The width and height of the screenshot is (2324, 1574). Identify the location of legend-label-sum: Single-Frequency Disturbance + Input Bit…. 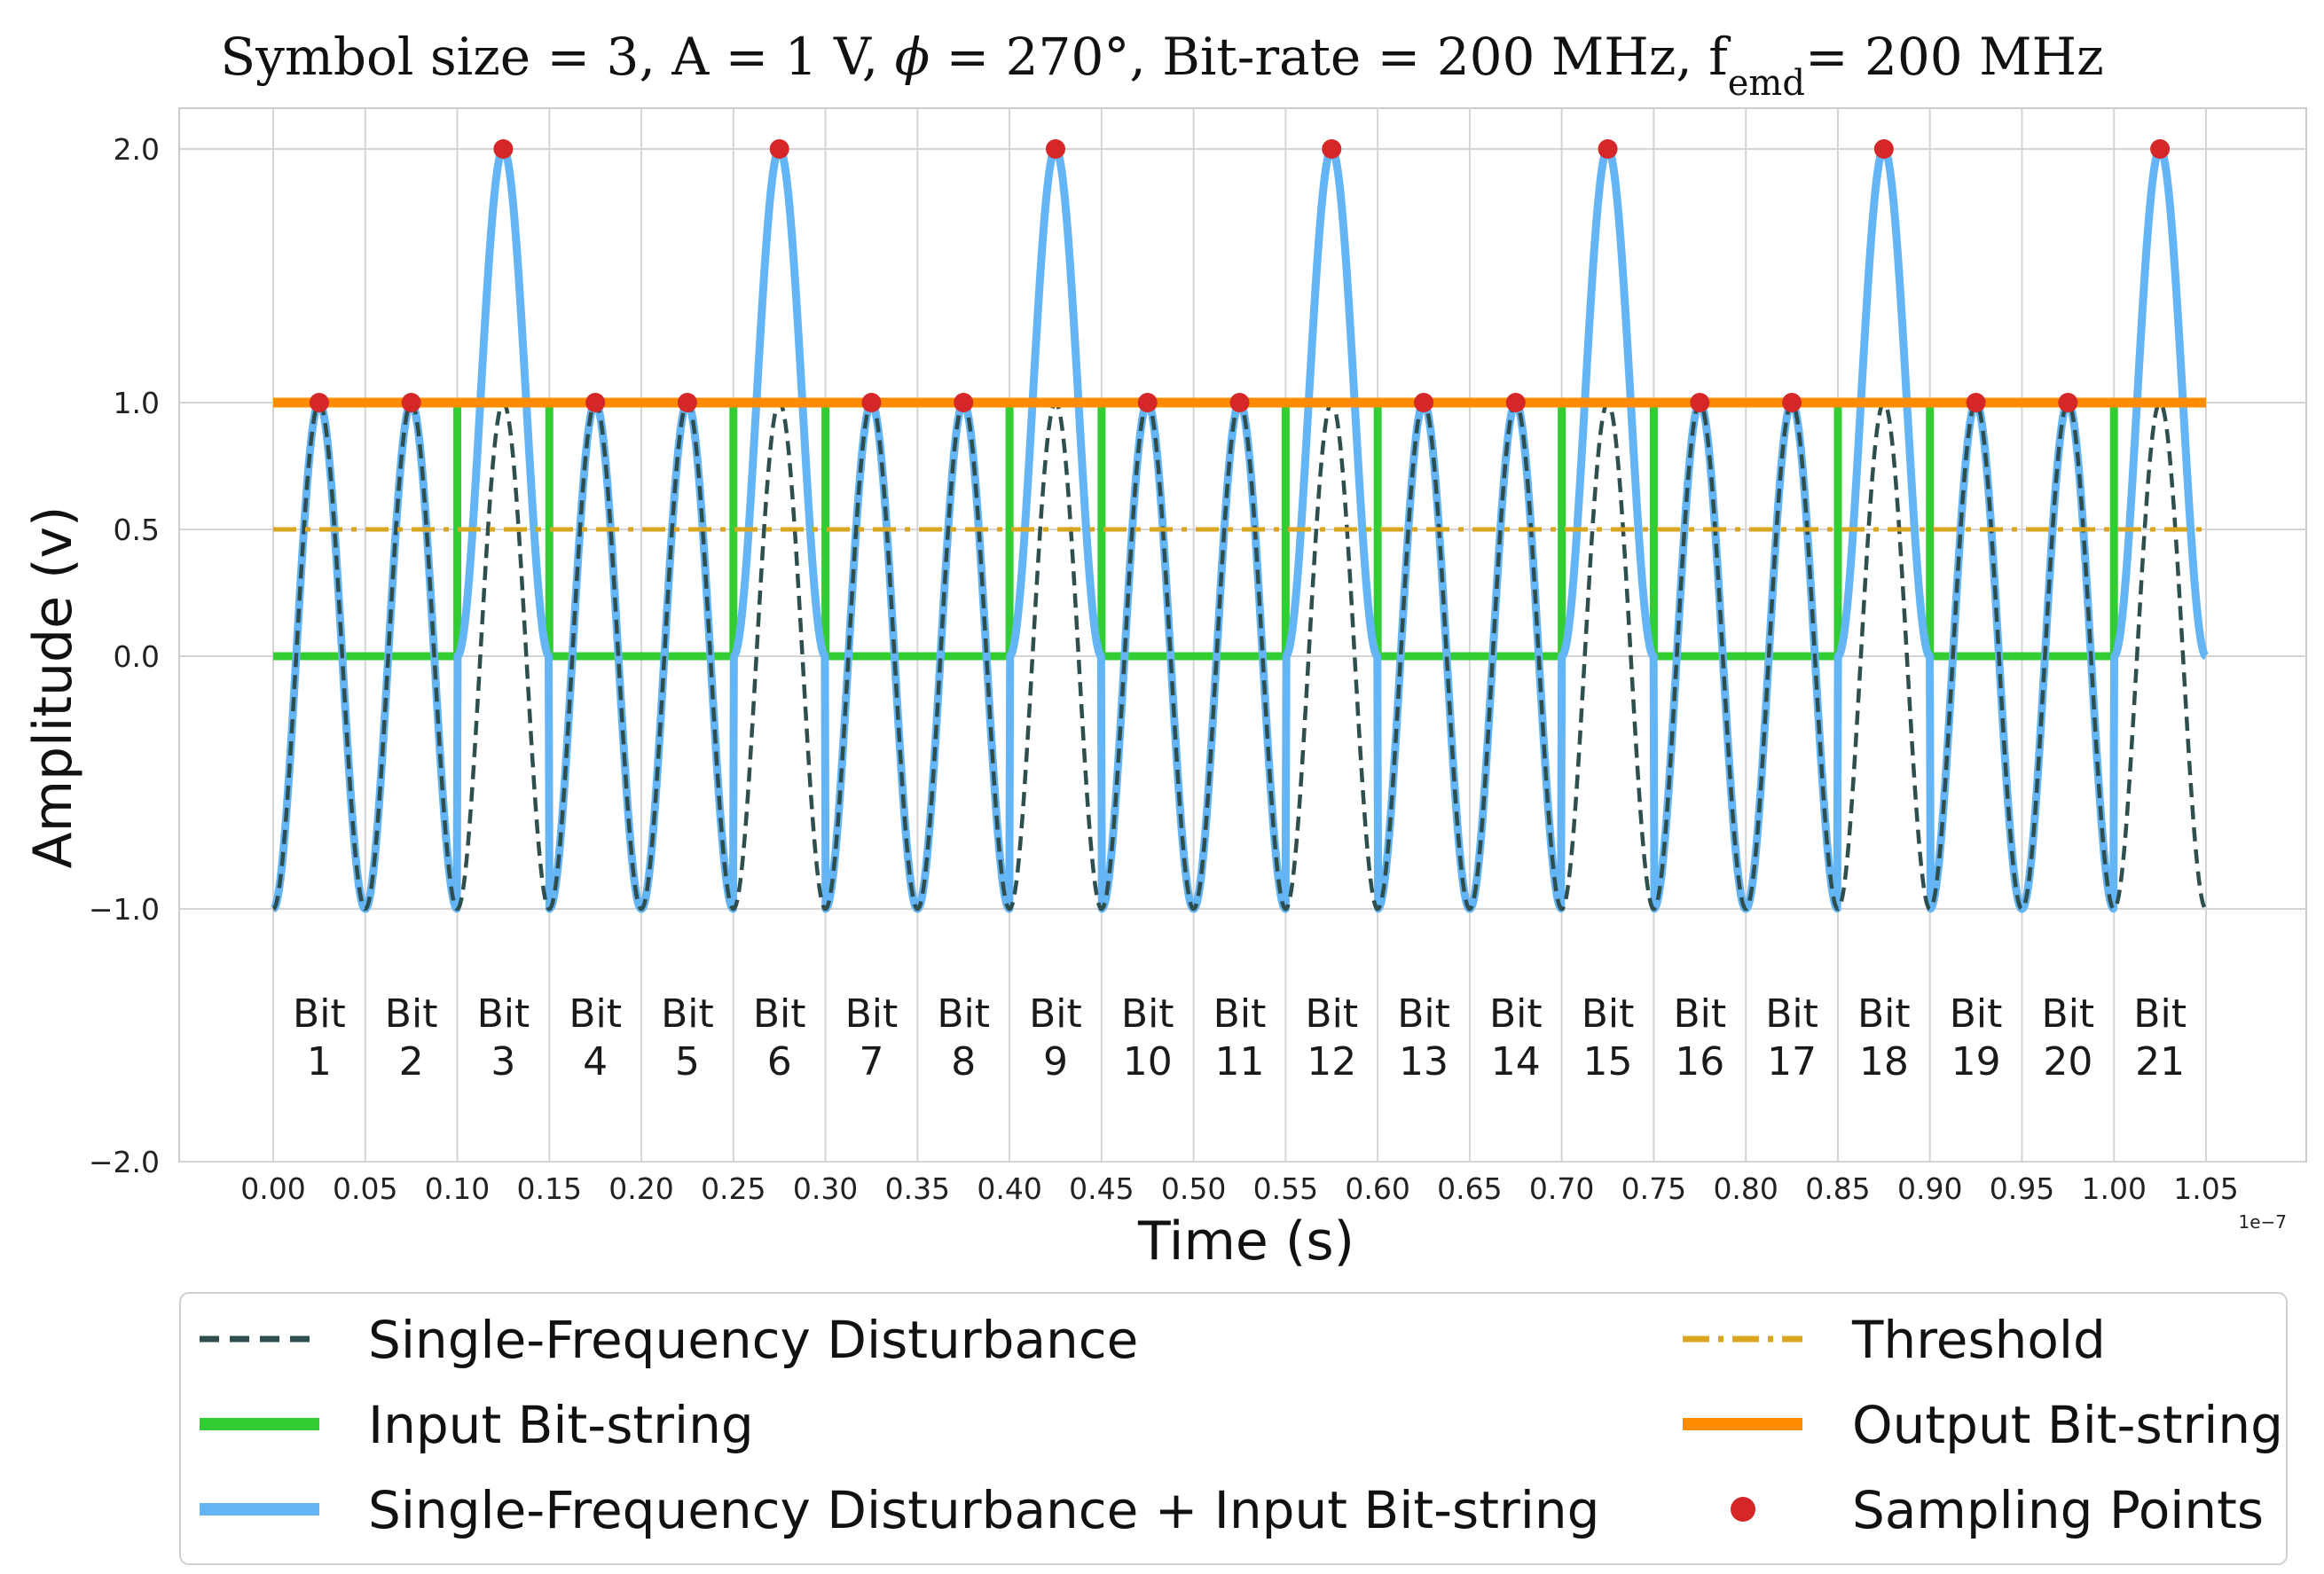
(984, 1510).